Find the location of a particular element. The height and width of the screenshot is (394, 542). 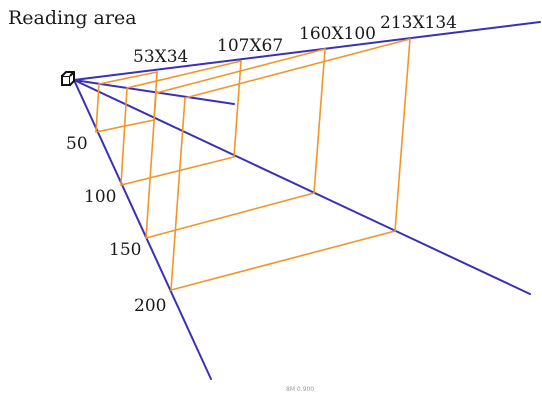

size-labels: 53X34 107X67 160X100 213X134 is located at coordinates (295, 40).